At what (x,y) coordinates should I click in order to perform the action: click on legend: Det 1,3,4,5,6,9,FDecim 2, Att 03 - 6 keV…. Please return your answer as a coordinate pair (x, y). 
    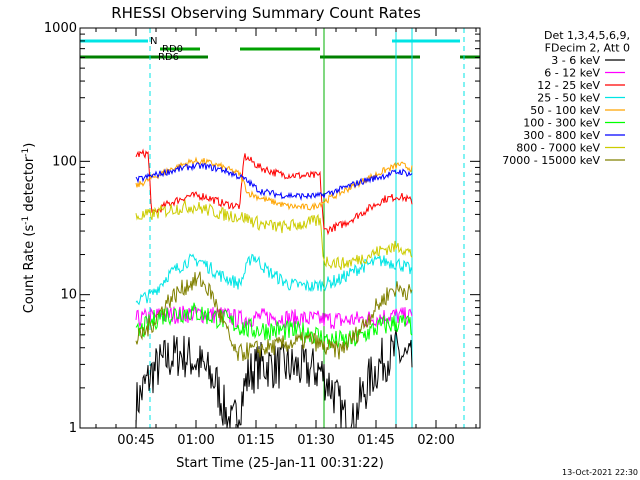
    Looking at the image, I should click on (566, 98).